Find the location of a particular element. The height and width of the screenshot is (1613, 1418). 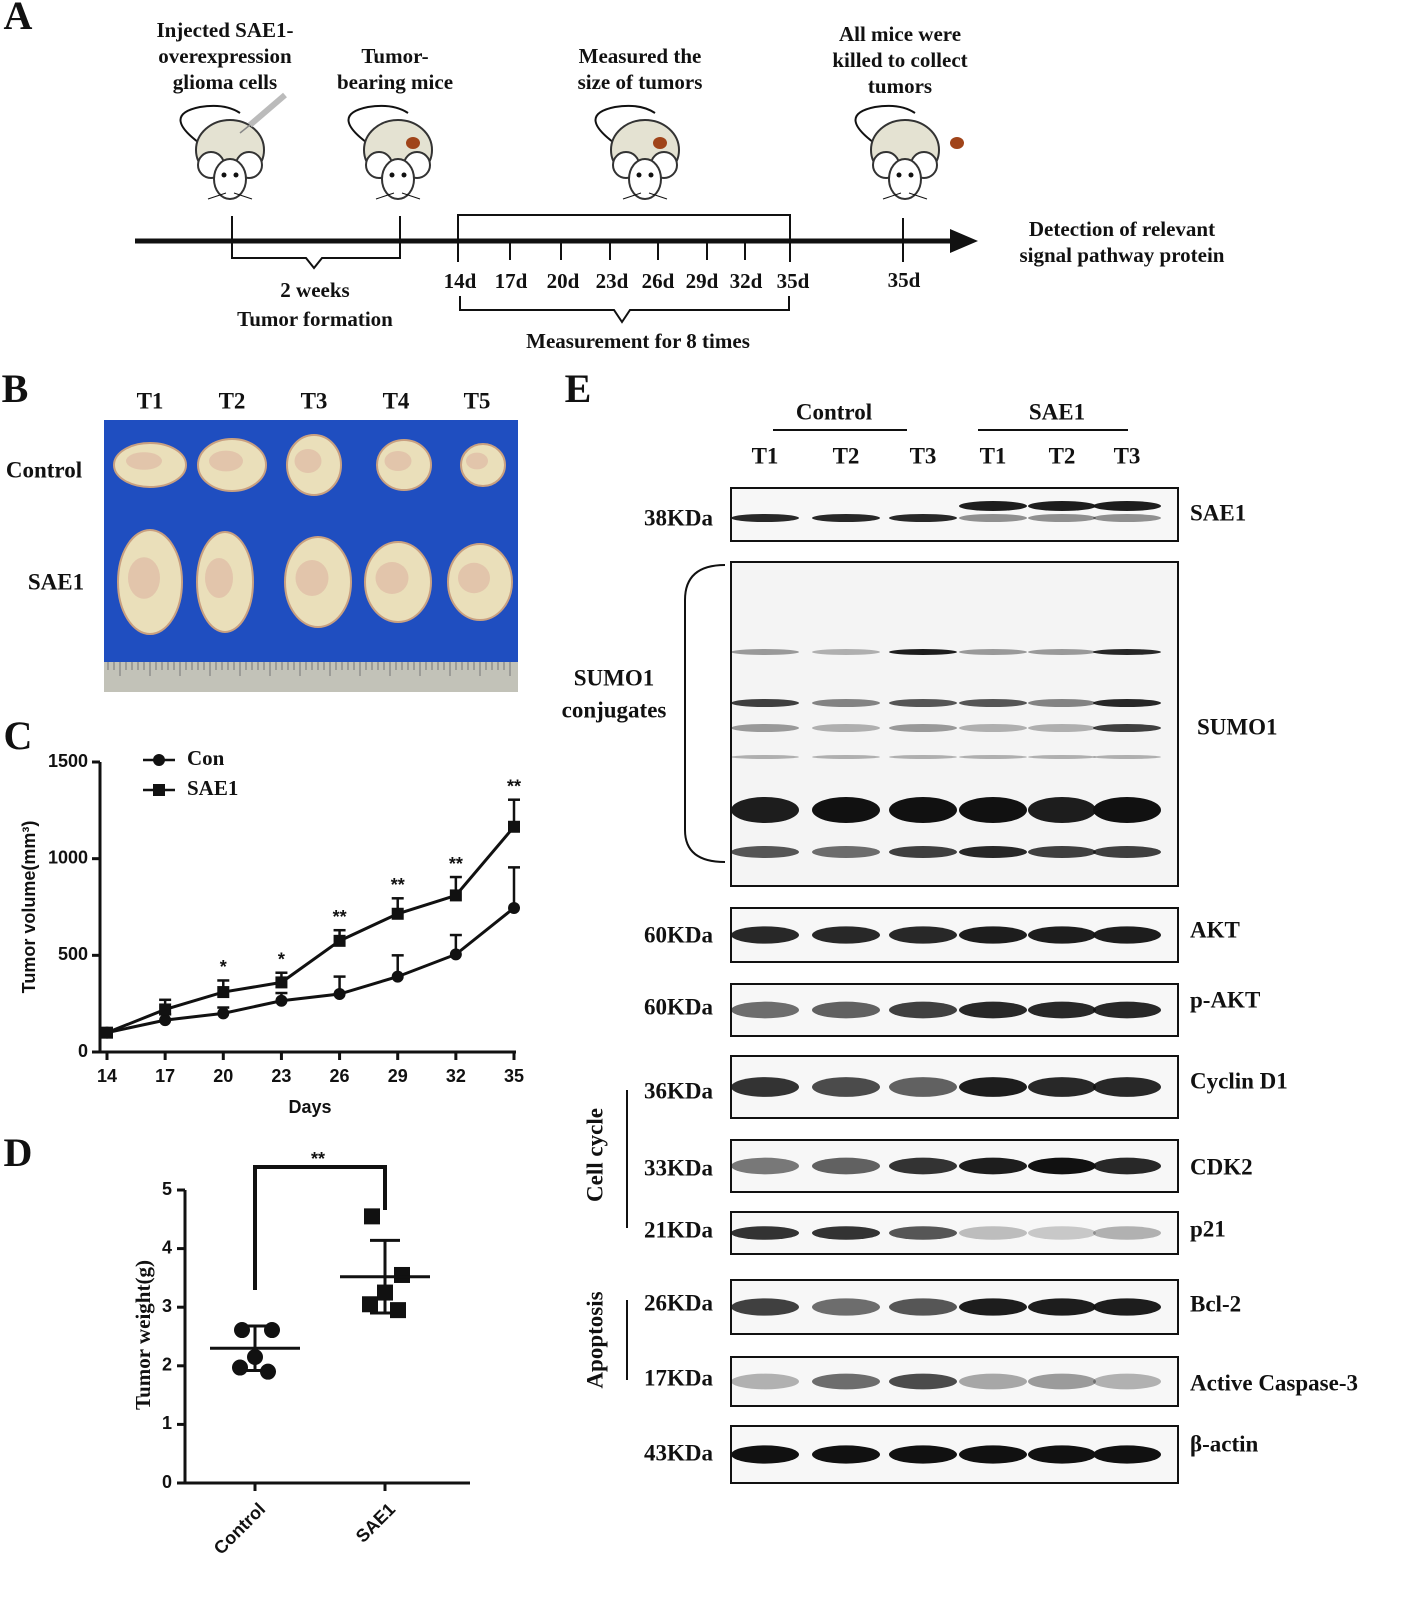

x-tick-label: Control is located at coordinates (239, 1528).